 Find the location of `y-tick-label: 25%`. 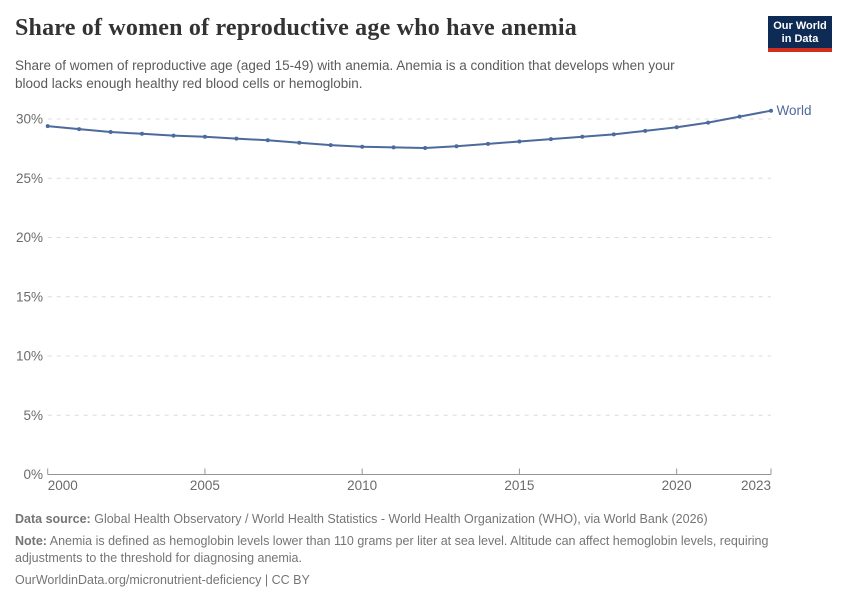

y-tick-label: 25% is located at coordinates (29, 178).